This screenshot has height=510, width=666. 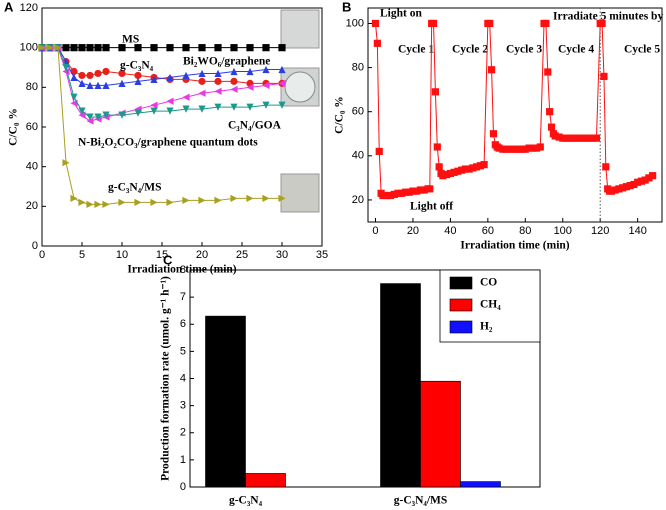 What do you see at coordinates (32, 167) in the screenshot?
I see `y-tick-label: 40` at bounding box center [32, 167].